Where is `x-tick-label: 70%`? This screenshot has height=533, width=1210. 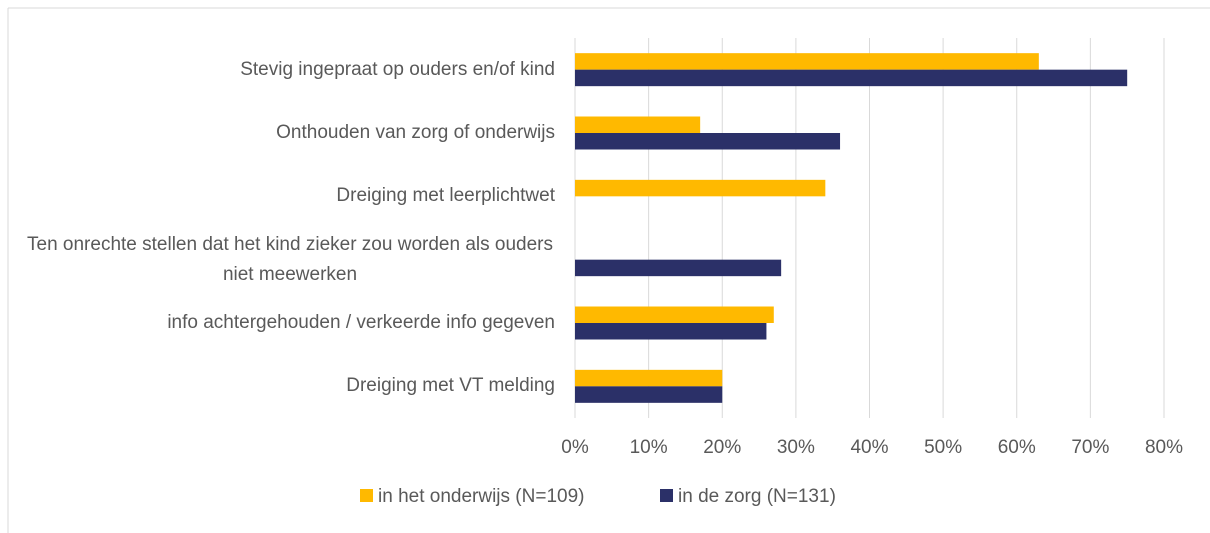
x-tick-label: 70% is located at coordinates (1090, 447).